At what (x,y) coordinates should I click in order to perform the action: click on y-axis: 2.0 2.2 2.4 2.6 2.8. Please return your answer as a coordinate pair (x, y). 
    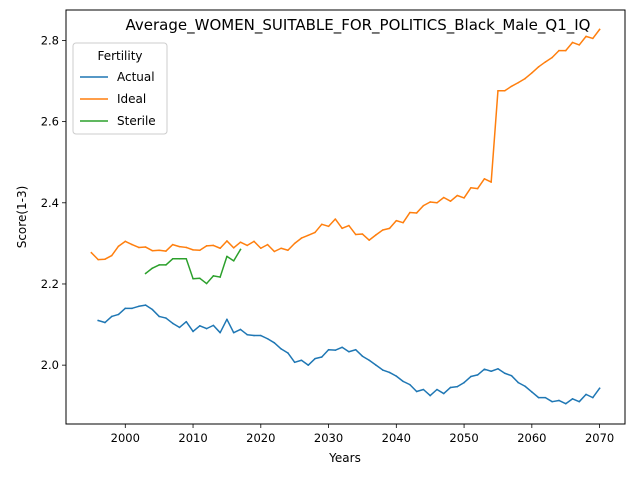
    Looking at the image, I should click on (53, 202).